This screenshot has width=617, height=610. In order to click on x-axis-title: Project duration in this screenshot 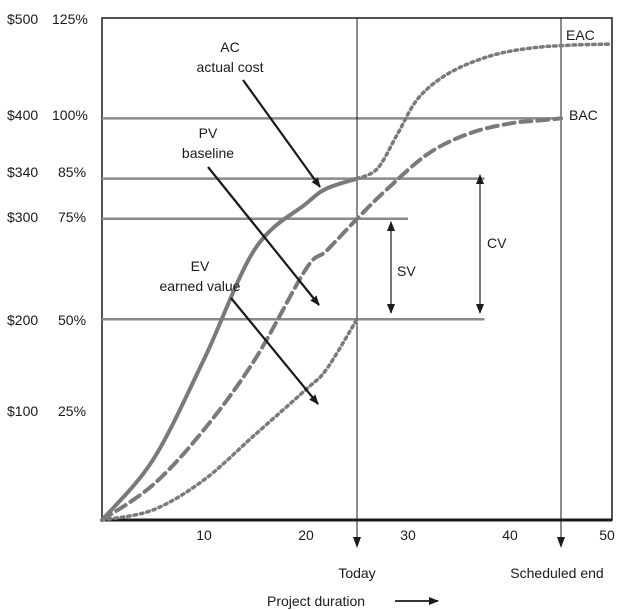, I will do `click(316, 601)`.